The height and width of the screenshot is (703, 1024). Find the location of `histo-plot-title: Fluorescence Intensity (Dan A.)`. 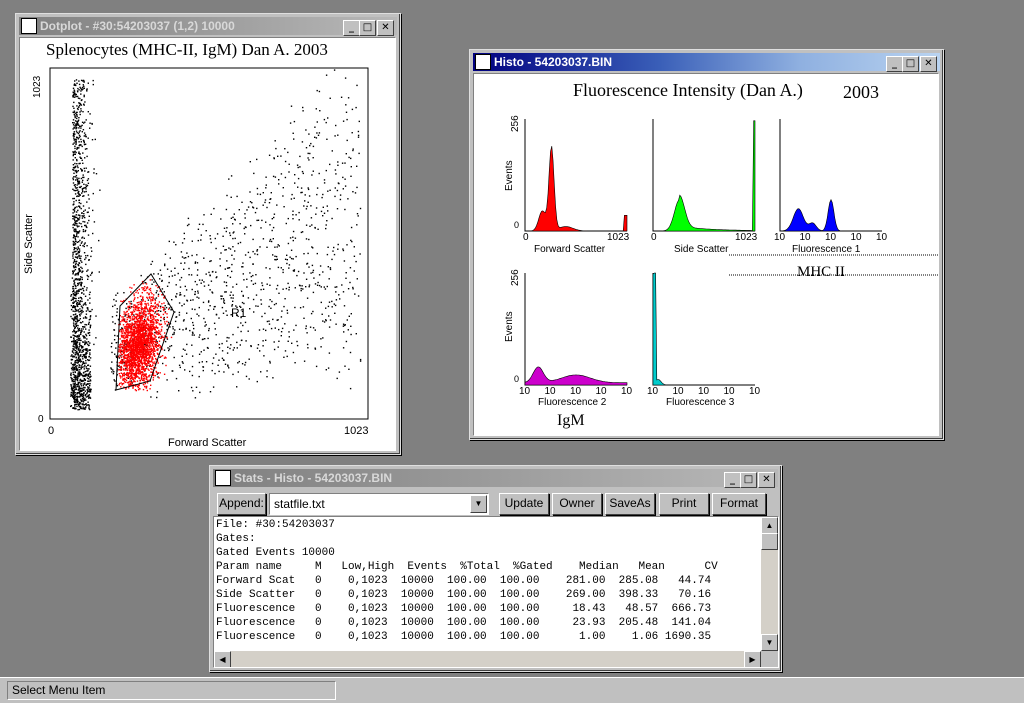

histo-plot-title: Fluorescence Intensity (Dan A.) is located at coordinates (688, 90).